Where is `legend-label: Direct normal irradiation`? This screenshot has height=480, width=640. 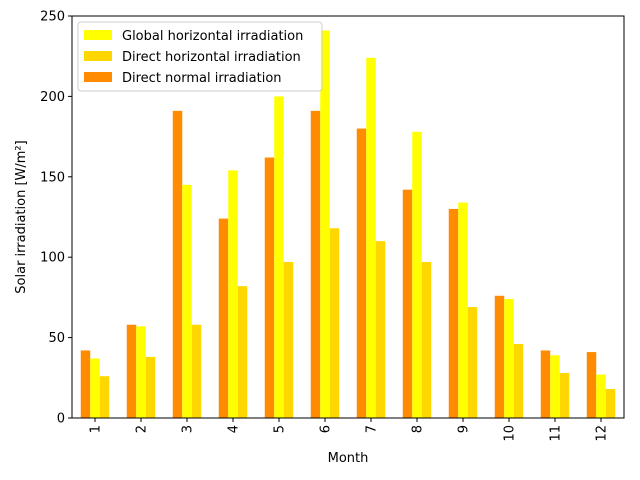
legend-label: Direct normal irradiation is located at coordinates (202, 78).